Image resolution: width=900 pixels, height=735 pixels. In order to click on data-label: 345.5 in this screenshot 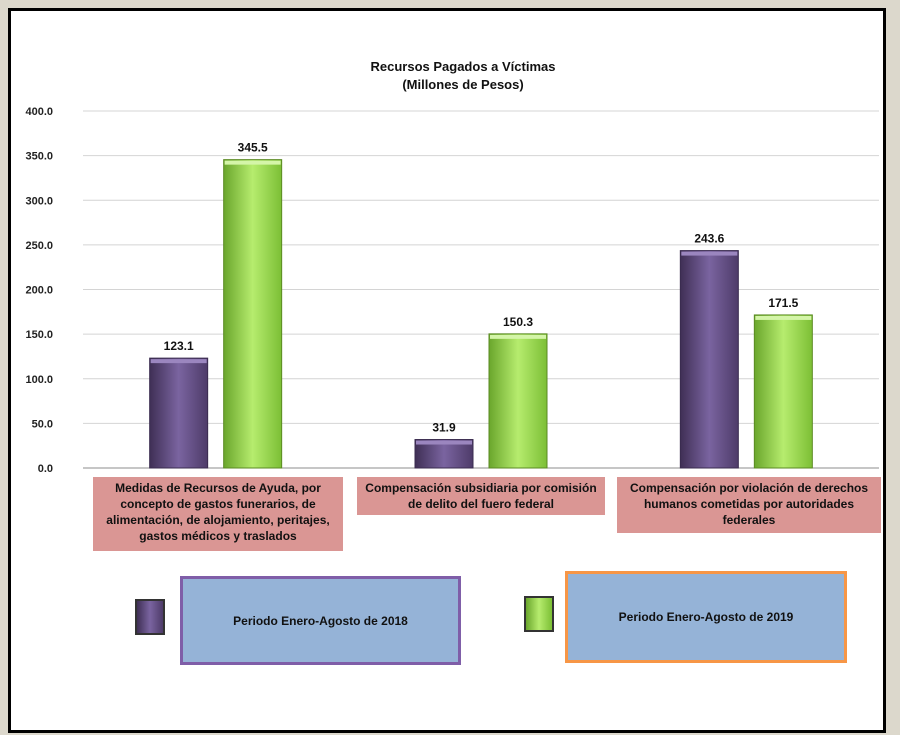, I will do `click(253, 148)`.